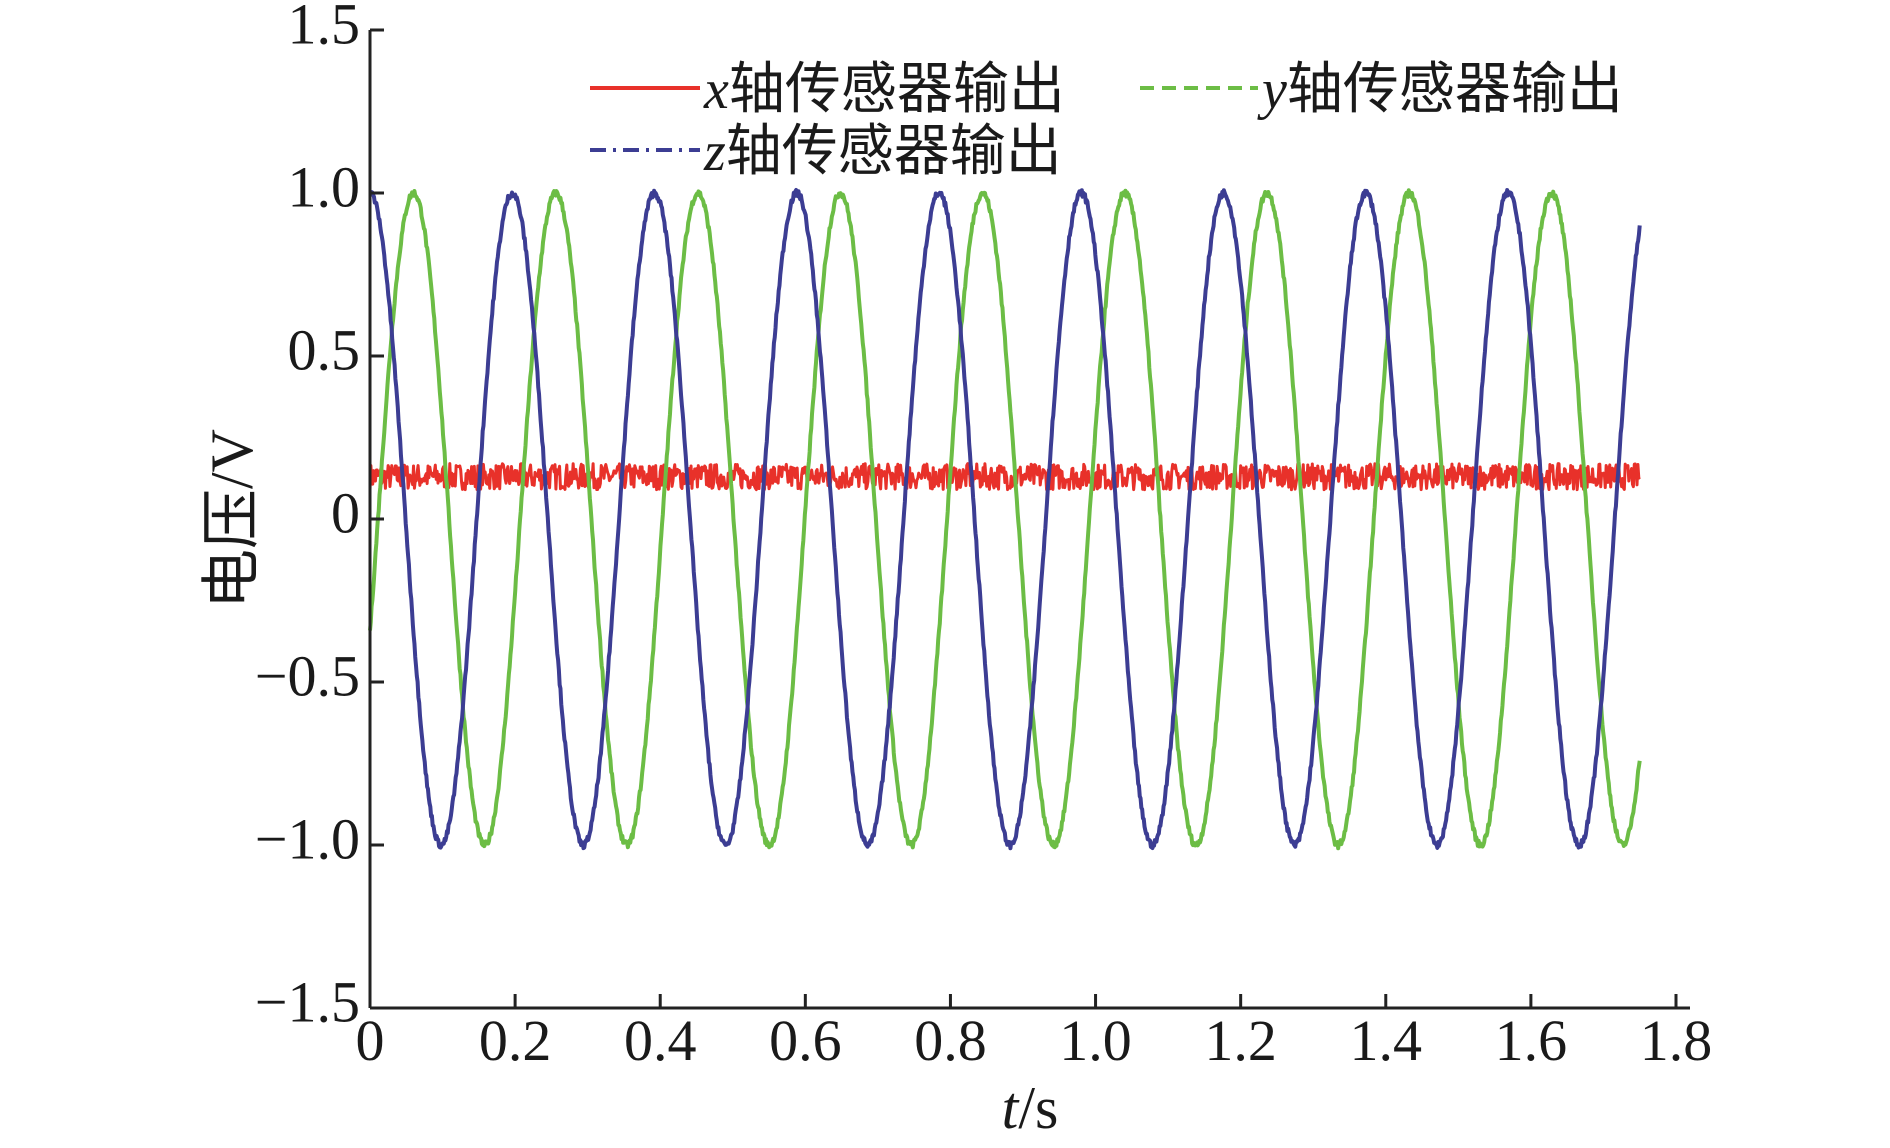  I want to click on x-axis-label: t/s, so click(1030, 1108).